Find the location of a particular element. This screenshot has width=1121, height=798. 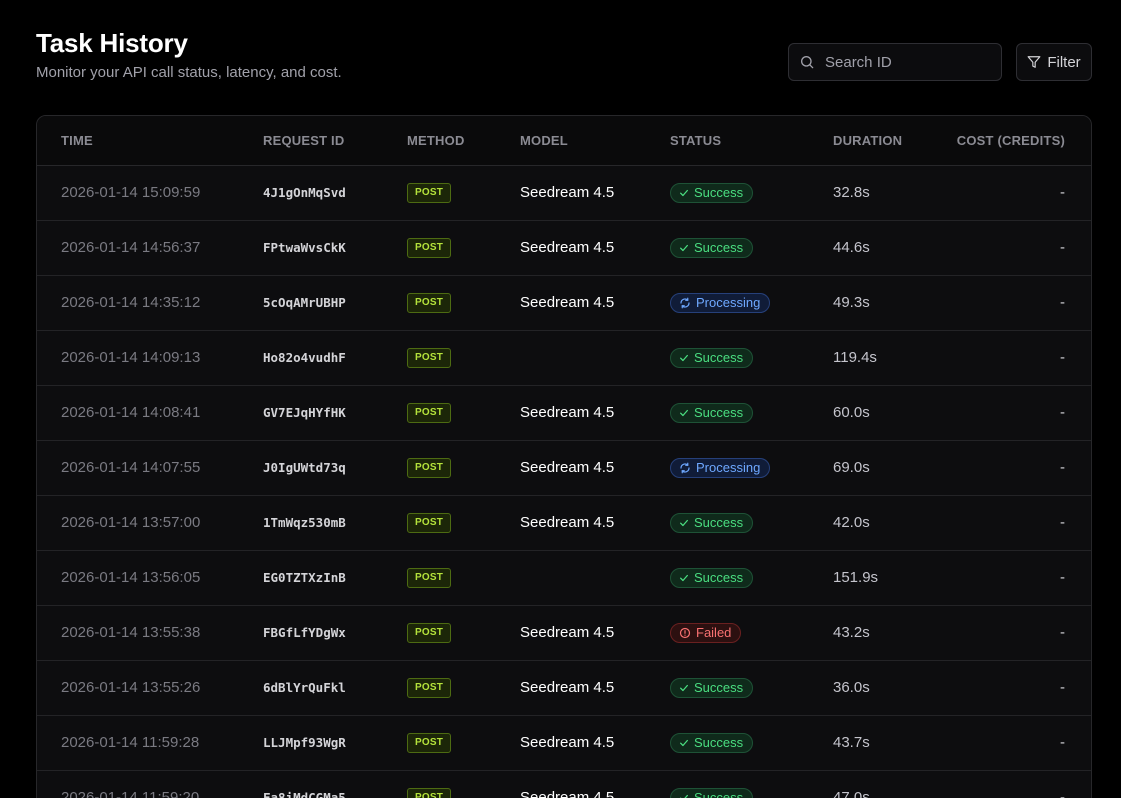

column-header-request-id: REQUEST ID is located at coordinates (304, 140).